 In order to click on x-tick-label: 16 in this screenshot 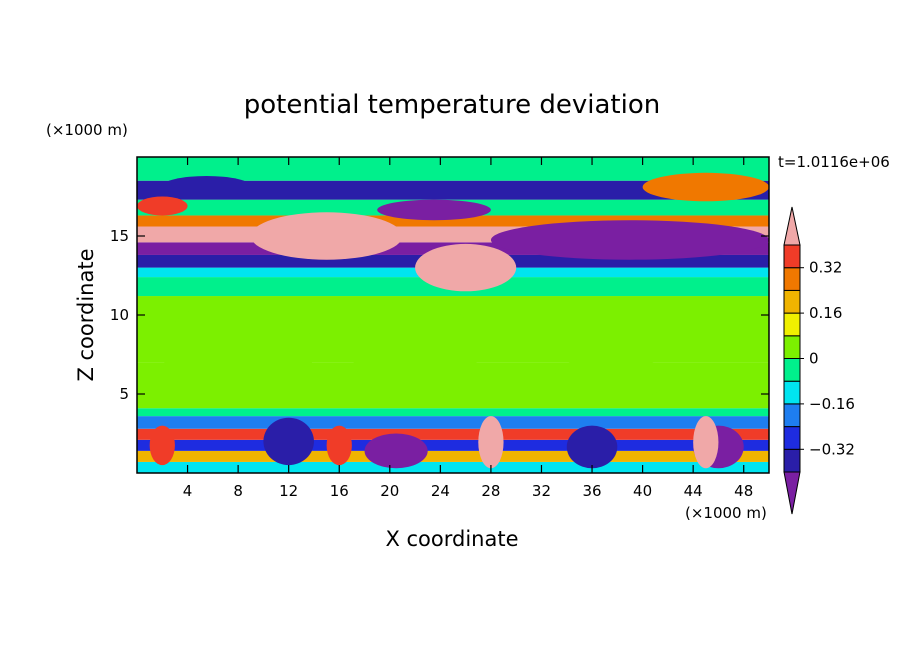, I will do `click(339, 491)`.